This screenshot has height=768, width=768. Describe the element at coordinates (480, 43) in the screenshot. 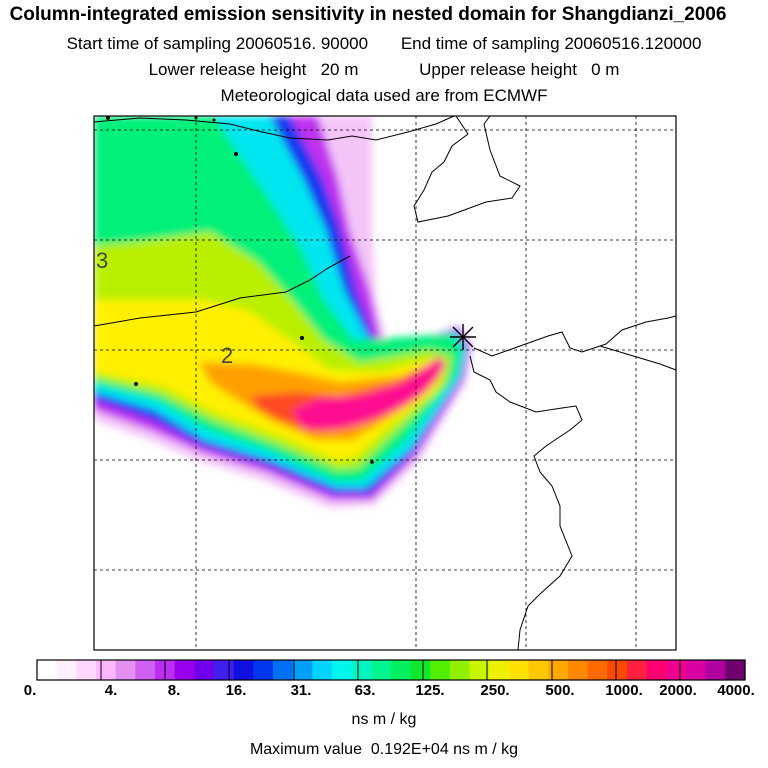

I see `end-label: End time of sampling` at that location.